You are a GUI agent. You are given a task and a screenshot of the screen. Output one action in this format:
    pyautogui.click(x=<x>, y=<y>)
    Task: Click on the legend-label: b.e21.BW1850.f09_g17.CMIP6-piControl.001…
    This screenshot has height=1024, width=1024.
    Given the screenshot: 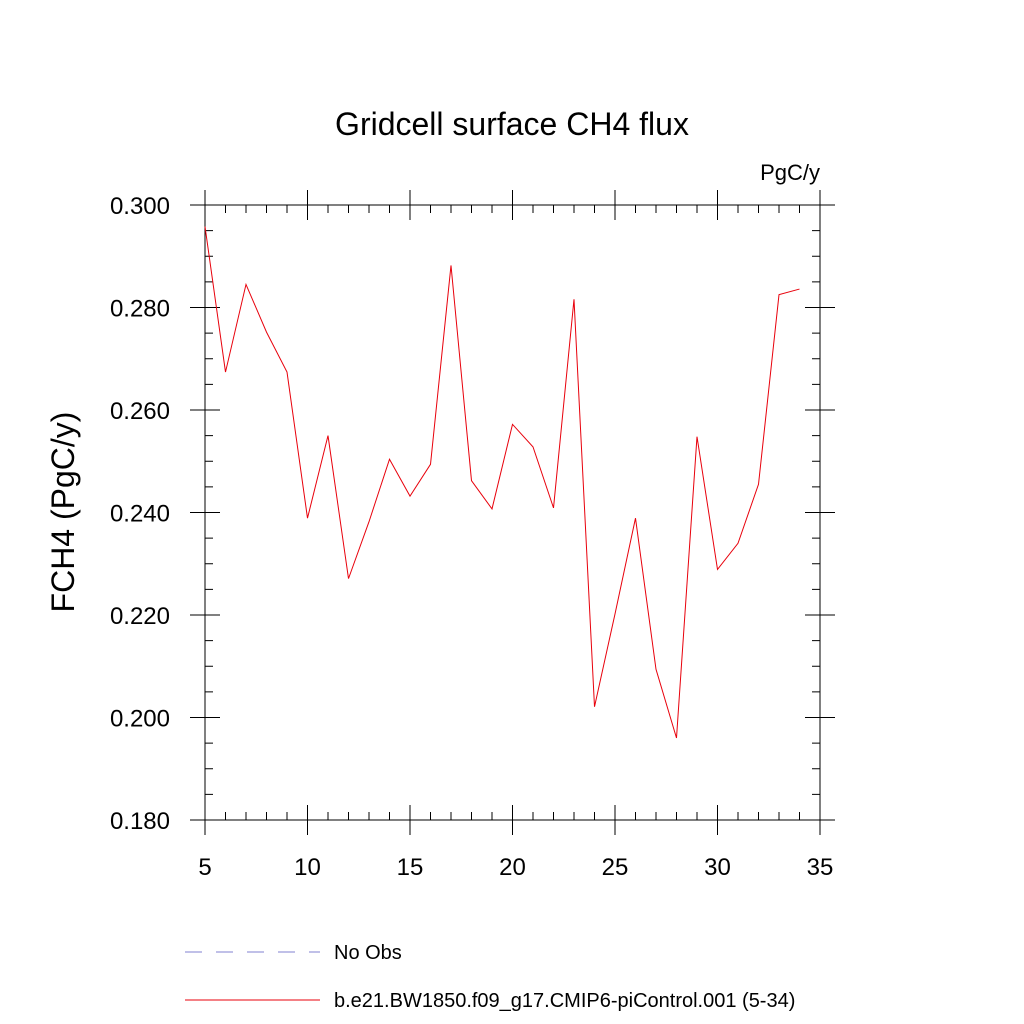 What is the action you would take?
    pyautogui.click(x=564, y=1001)
    